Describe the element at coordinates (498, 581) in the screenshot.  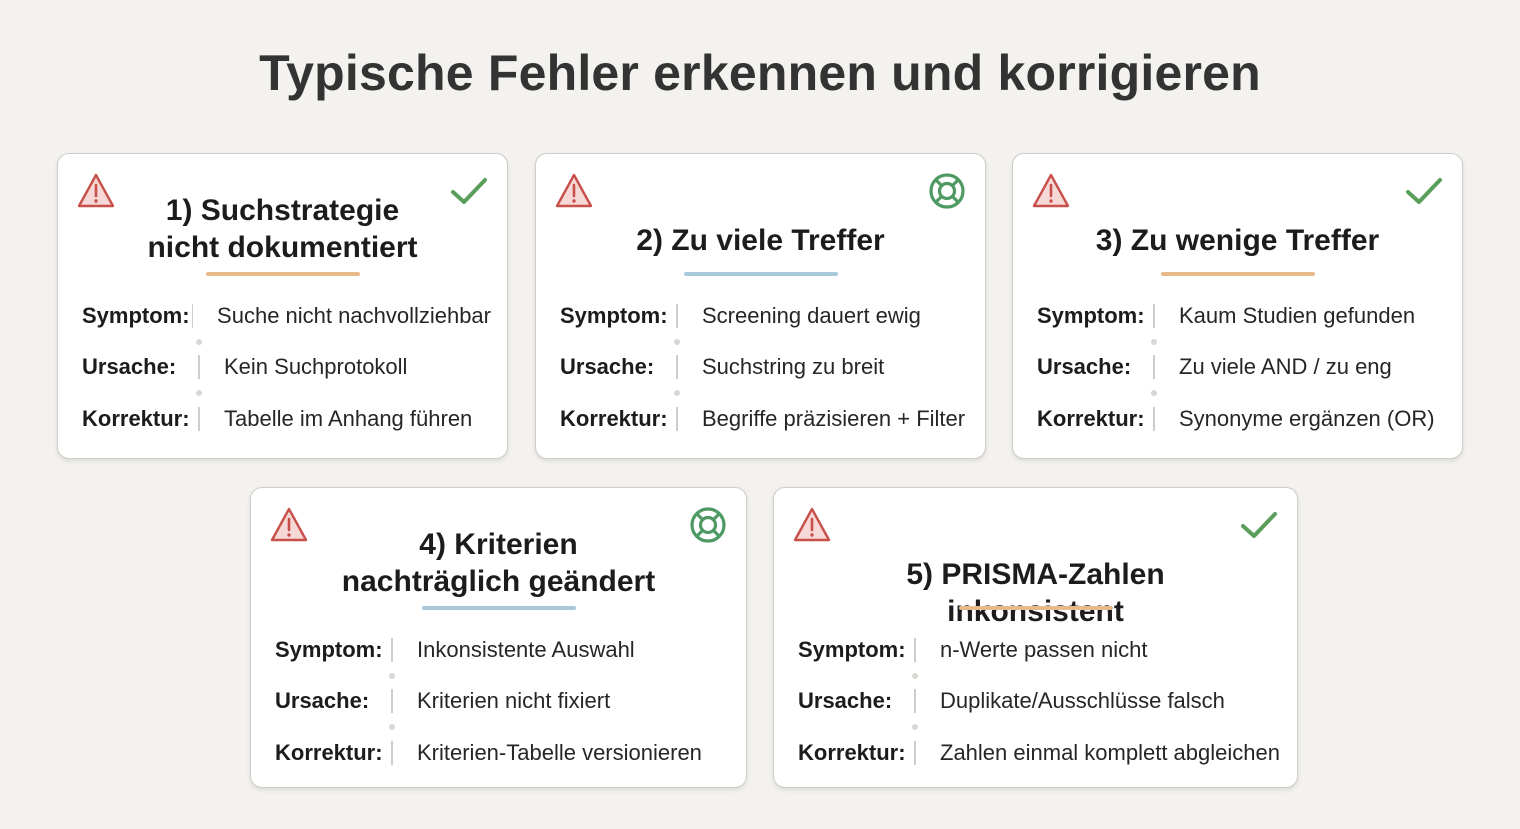
I see `card-title-line: nachträglich geändert` at that location.